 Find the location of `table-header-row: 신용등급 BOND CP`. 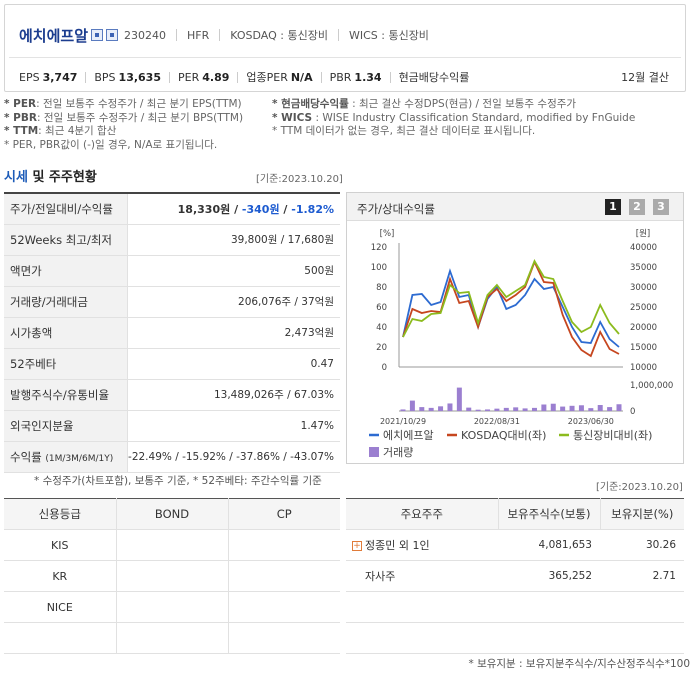

table-header-row: 신용등급 BOND CP is located at coordinates (172, 514).